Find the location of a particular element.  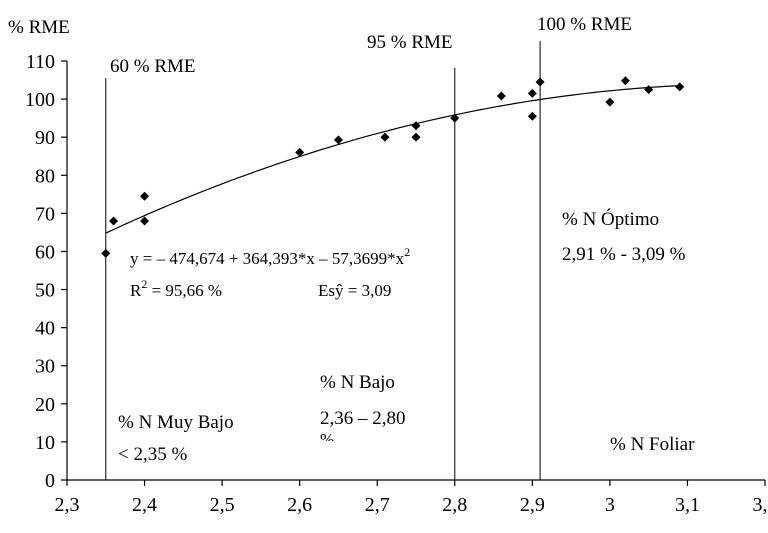

y-tick-label: 20 is located at coordinates (45, 405).